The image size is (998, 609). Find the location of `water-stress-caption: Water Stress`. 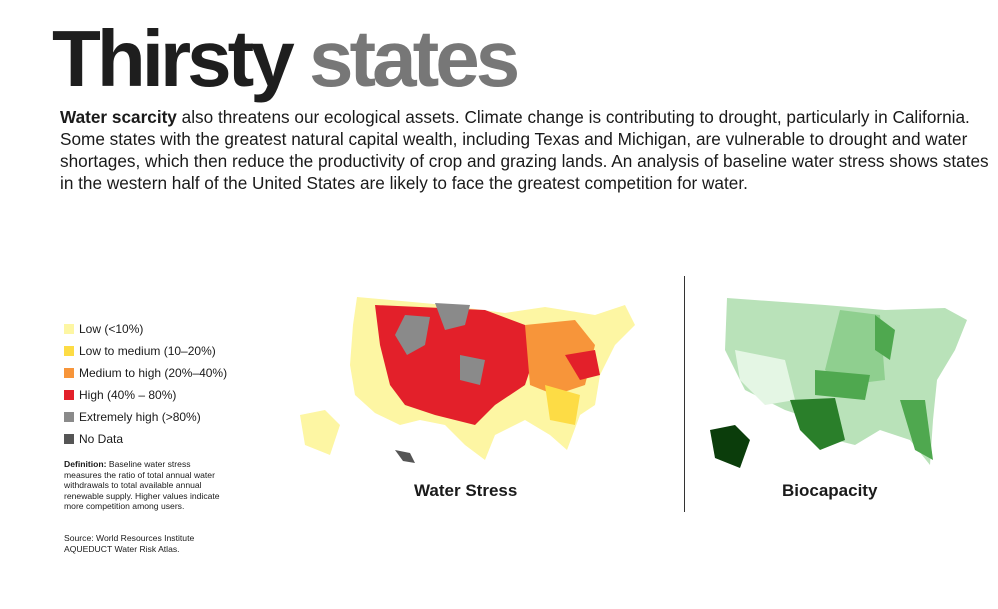

water-stress-caption: Water Stress is located at coordinates (466, 490).